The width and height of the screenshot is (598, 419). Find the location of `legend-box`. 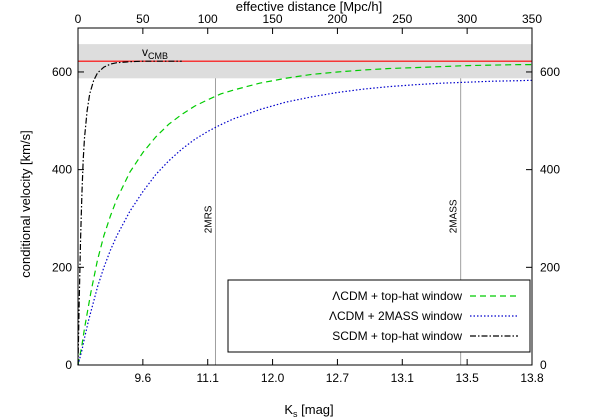

legend-box is located at coordinates (379, 316).